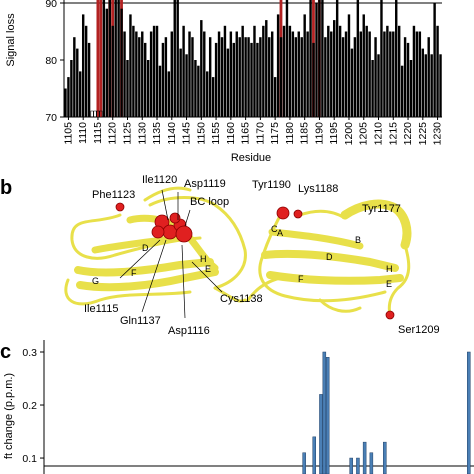 This screenshot has height=474, width=474. Describe the element at coordinates (145, 248) in the screenshot. I see `strand-d-left: D` at that location.